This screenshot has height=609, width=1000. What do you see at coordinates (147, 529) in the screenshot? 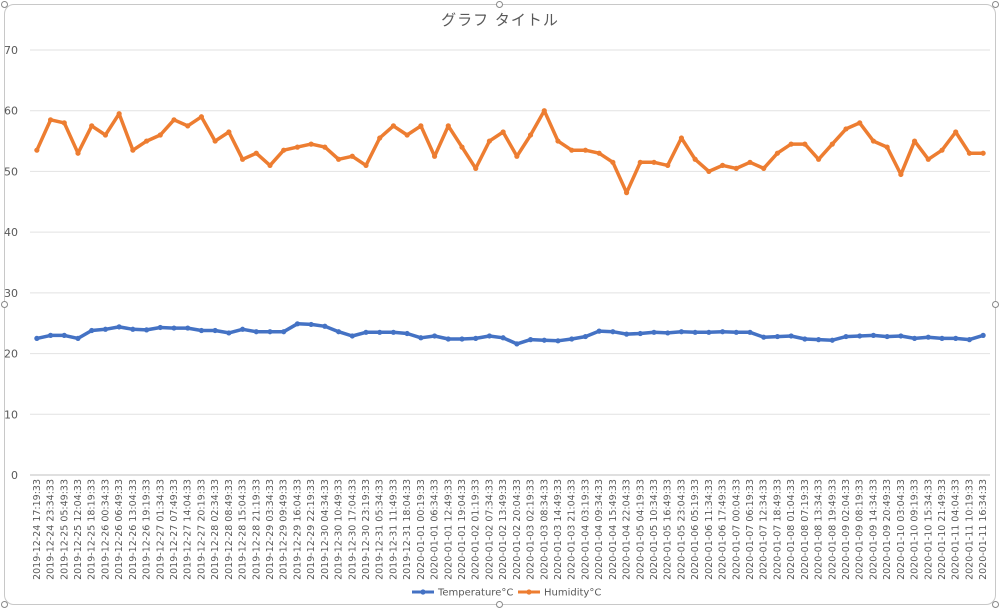
I see `x-tick-label: 2019-12-26 19:19:33` at bounding box center [147, 529].